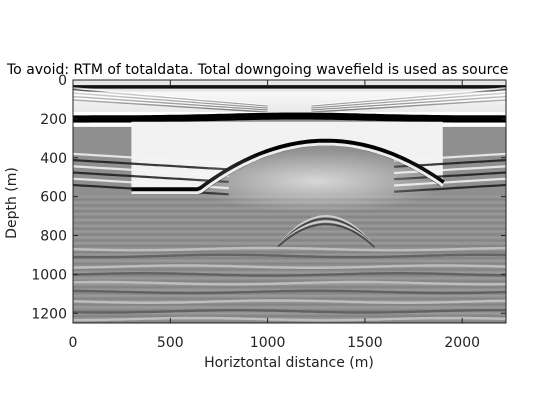 The image size is (560, 420). I want to click on x-axis-label: Horiztontal distance (m), so click(289, 363).